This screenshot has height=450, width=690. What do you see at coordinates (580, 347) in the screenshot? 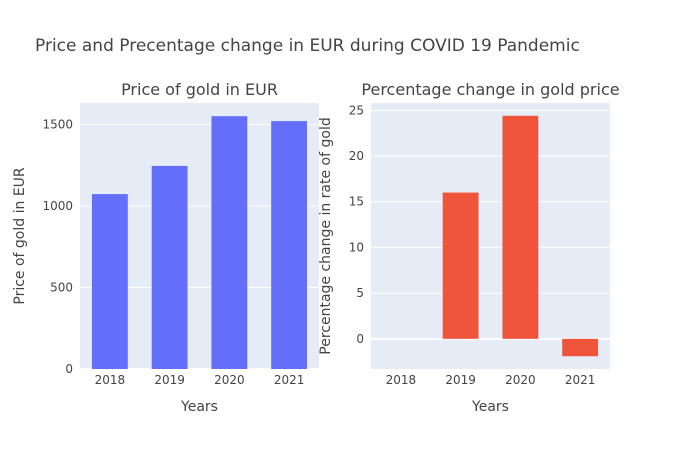
I see `percent-bar-2021` at bounding box center [580, 347].